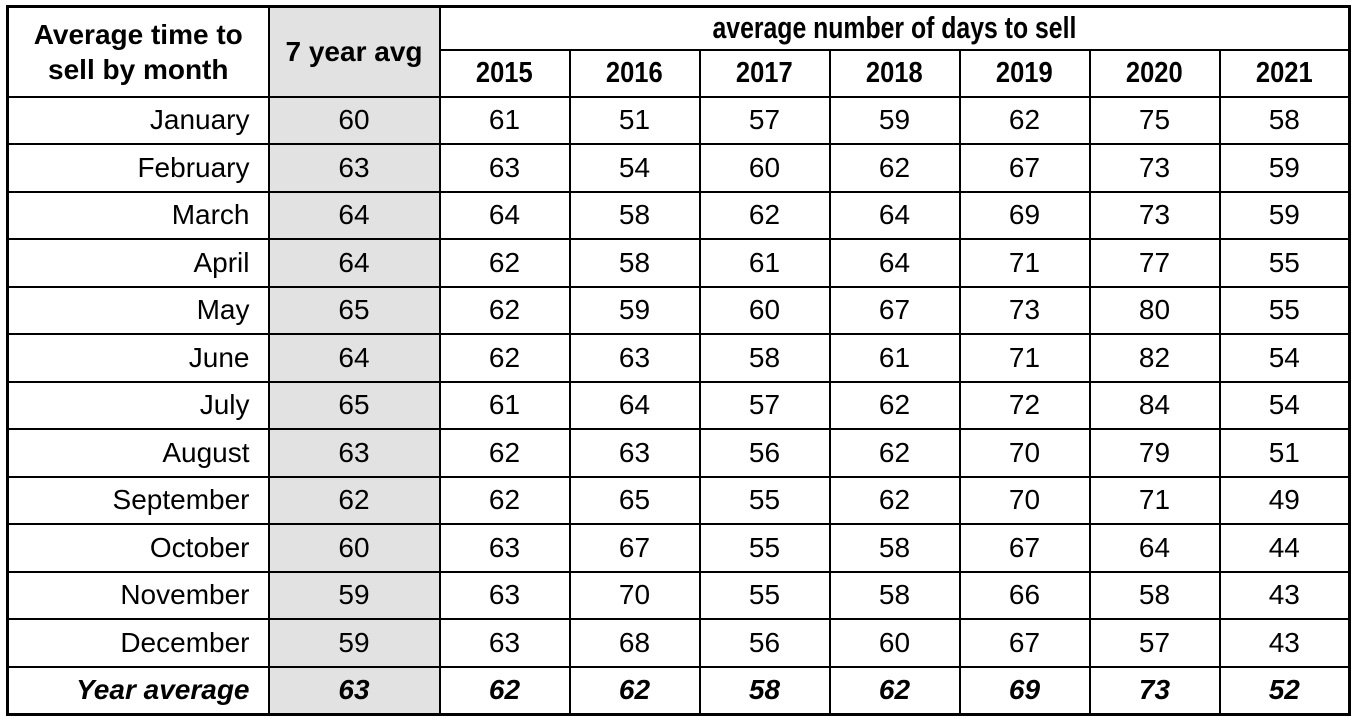 This screenshot has height=723, width=1356. I want to click on value-cell: 52, so click(1284, 690).